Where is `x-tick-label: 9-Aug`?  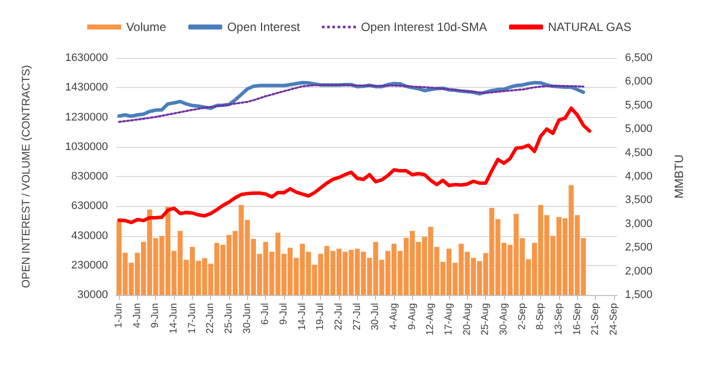
x-tick-label: 9-Aug is located at coordinates (412, 316).